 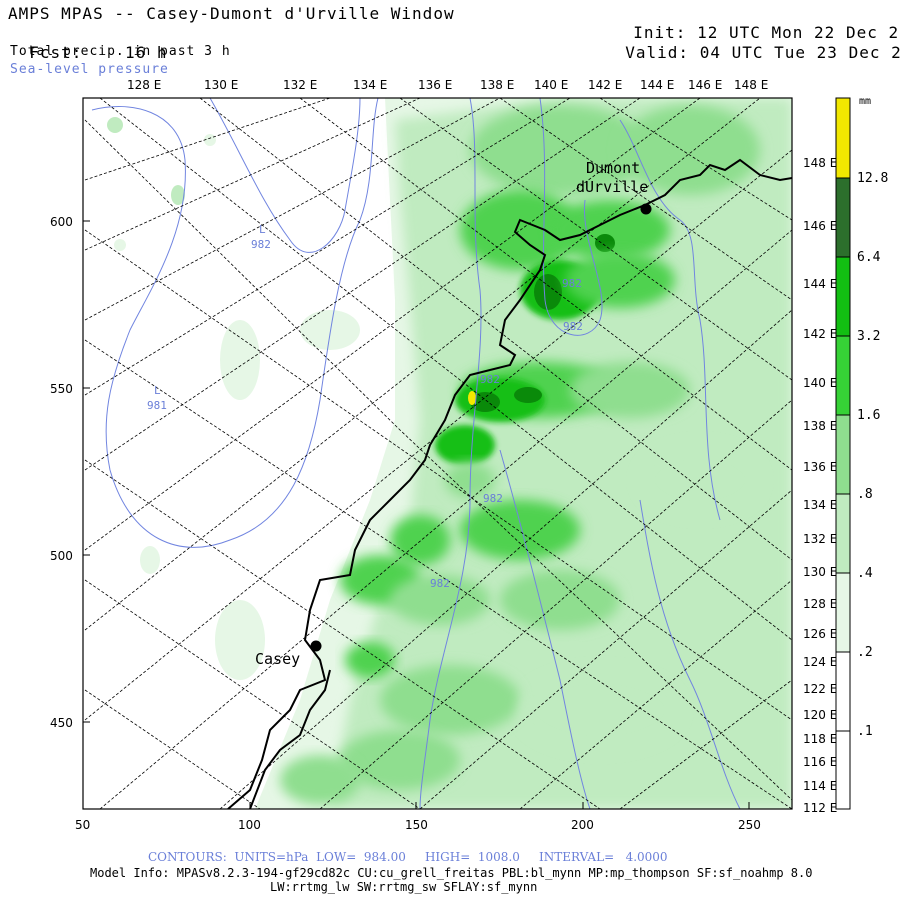 I want to click on casey-station-marker, so click(x=316, y=646).